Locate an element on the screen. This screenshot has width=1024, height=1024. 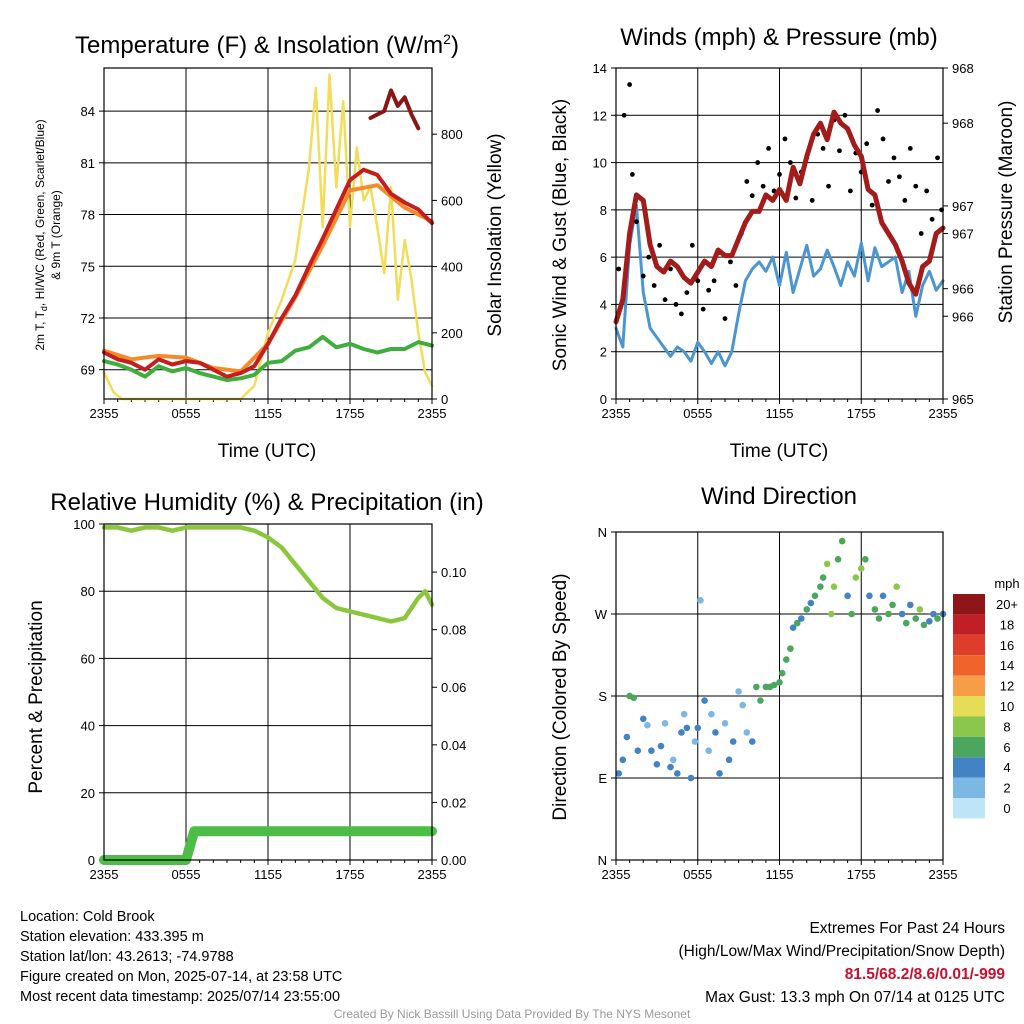
colorbar-label: 2 is located at coordinates (1006, 788).